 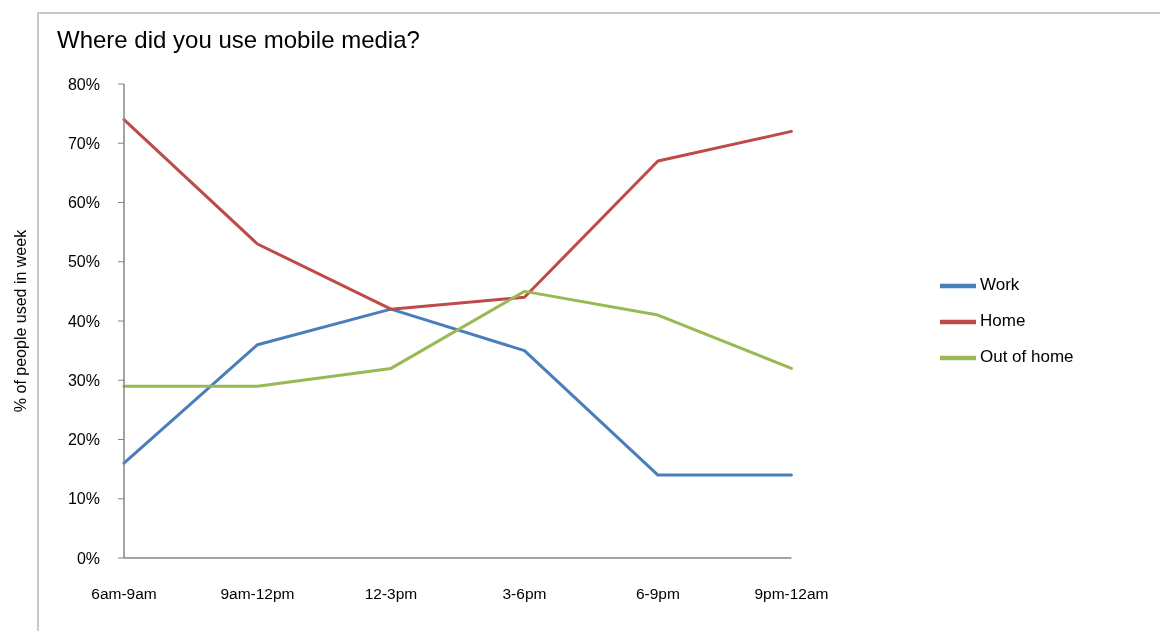 What do you see at coordinates (83, 499) in the screenshot?
I see `y-tick-label: 10%` at bounding box center [83, 499].